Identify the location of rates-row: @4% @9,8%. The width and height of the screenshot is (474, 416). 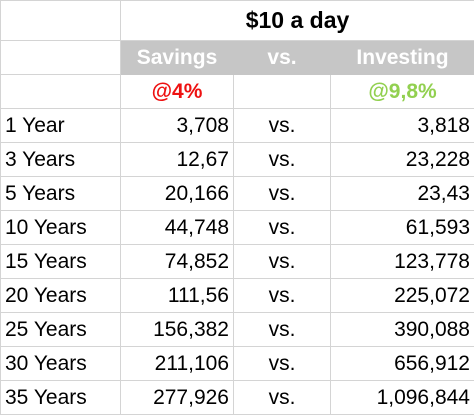
(237, 91).